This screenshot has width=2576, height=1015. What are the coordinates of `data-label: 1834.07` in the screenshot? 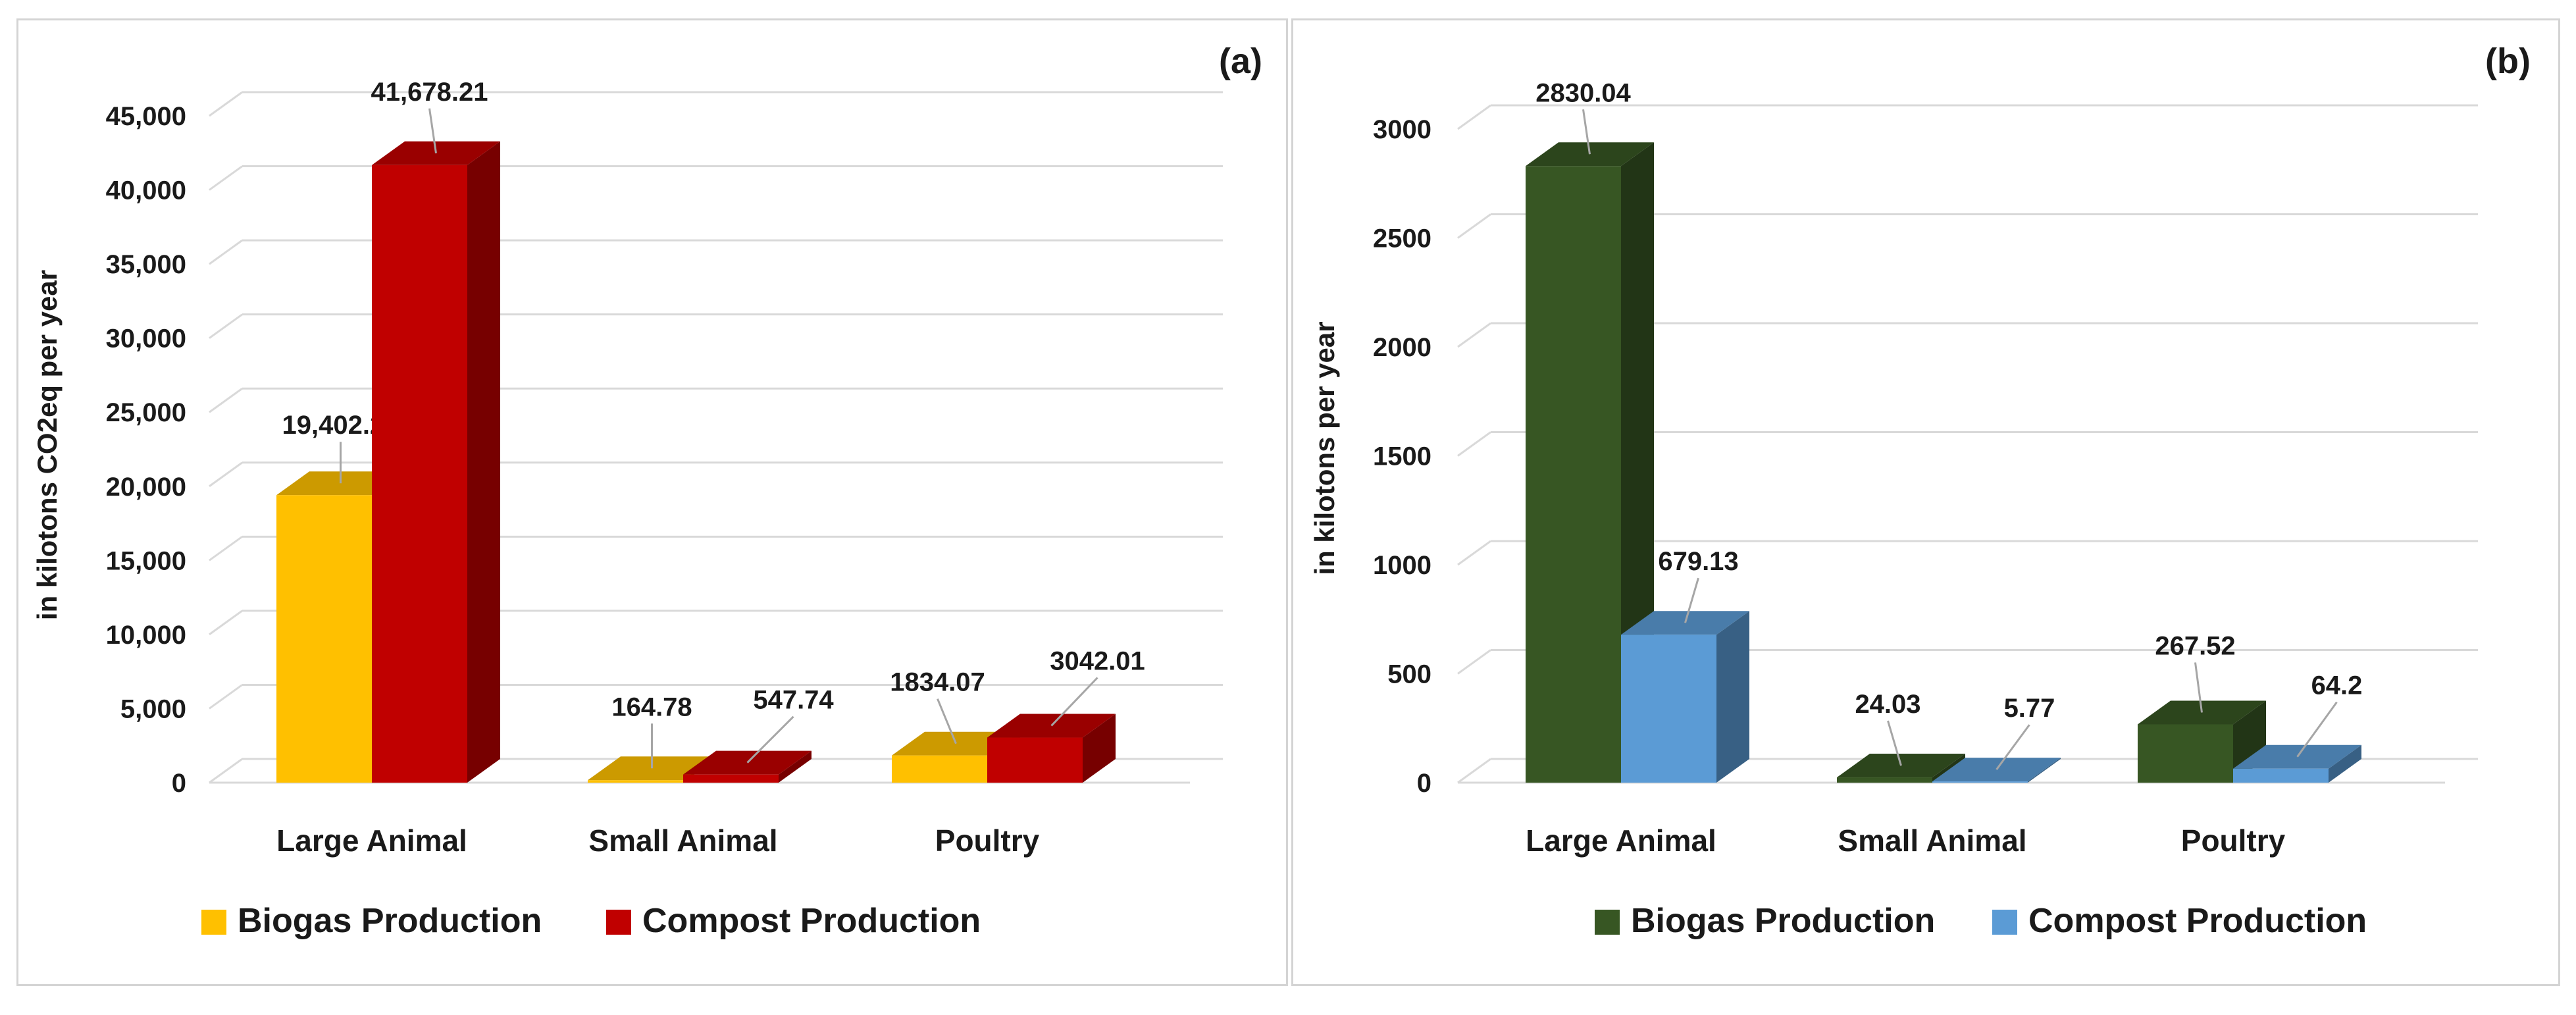 It's located at (937, 682).